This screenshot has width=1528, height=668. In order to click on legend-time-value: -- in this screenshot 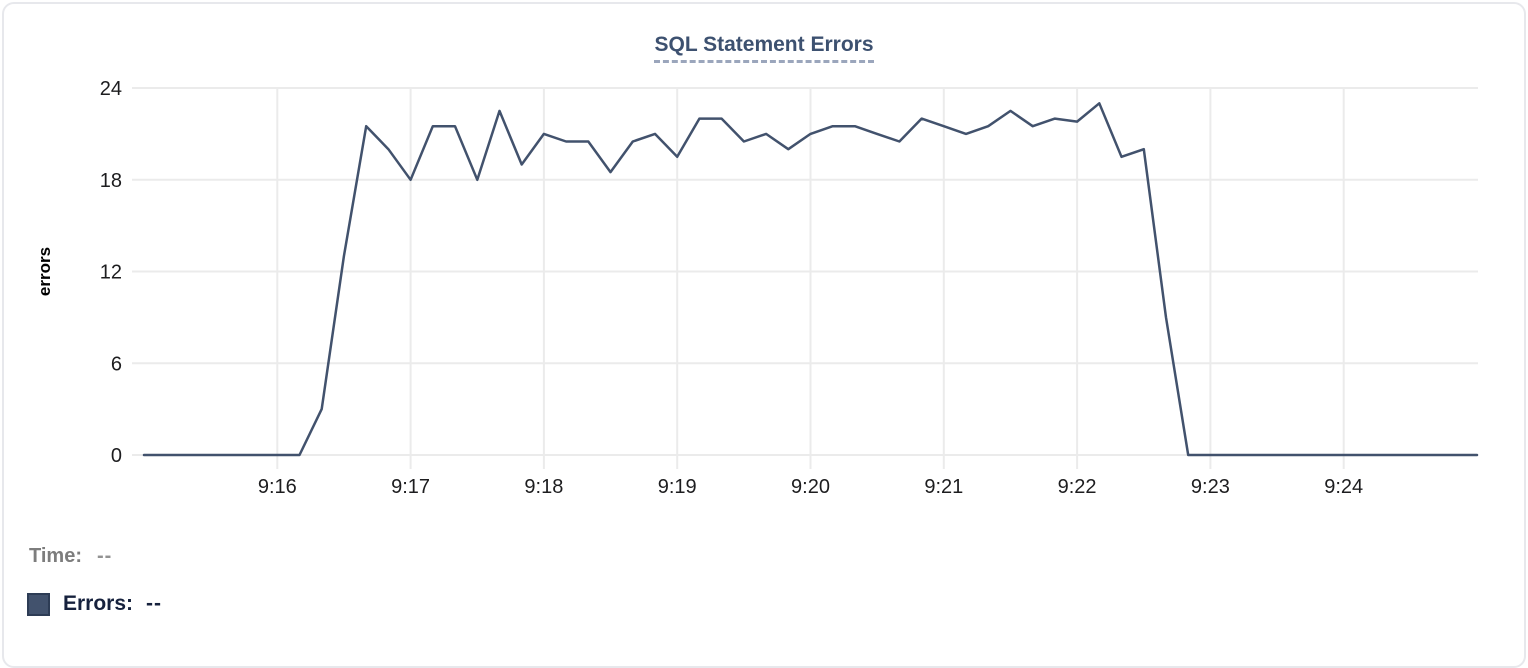, I will do `click(104, 556)`.